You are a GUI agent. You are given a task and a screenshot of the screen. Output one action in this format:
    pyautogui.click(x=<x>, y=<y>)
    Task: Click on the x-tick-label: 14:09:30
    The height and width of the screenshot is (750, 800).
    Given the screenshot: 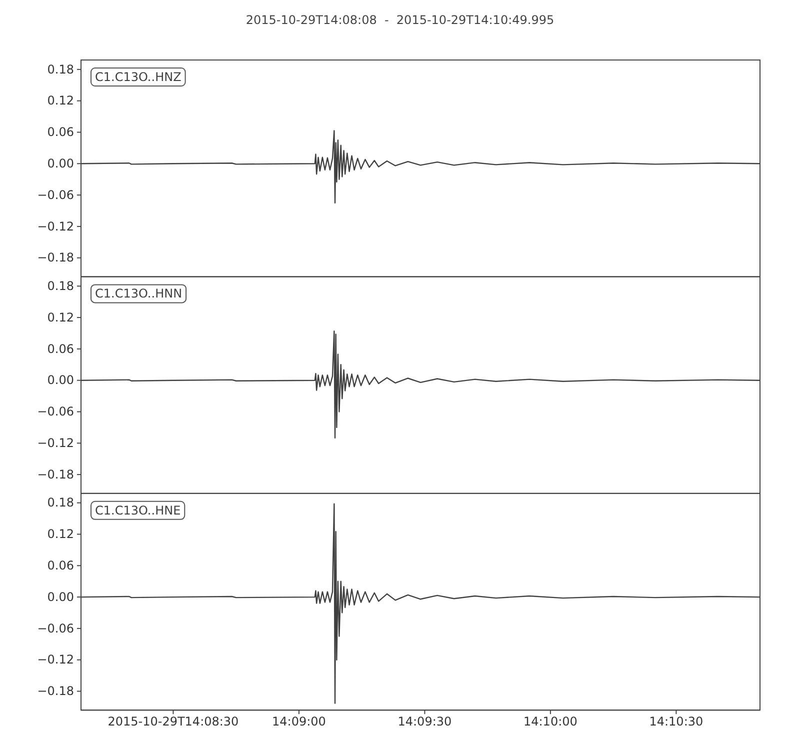 What is the action you would take?
    pyautogui.click(x=425, y=721)
    